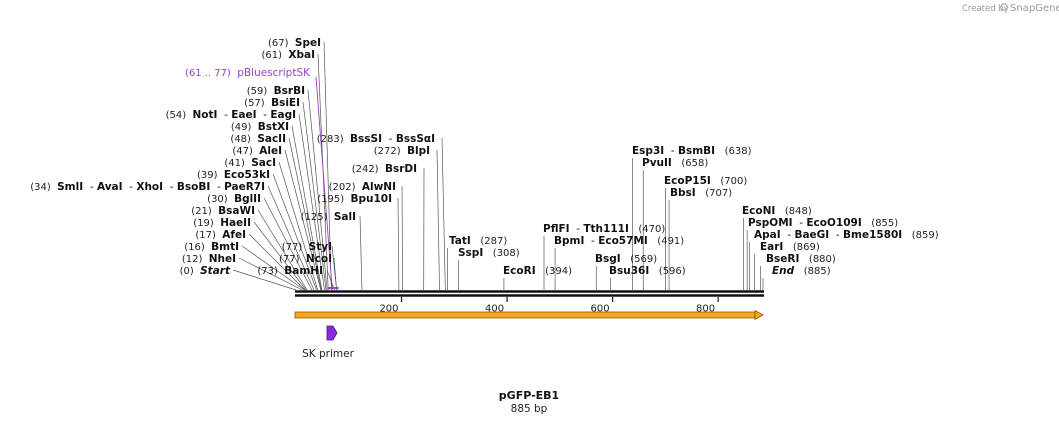 The height and width of the screenshot is (423, 1059). Describe the element at coordinates (846, 235) in the screenshot. I see `enzyme-site-apai: ApaI - BaeGI - Bme1580I (859)` at that location.